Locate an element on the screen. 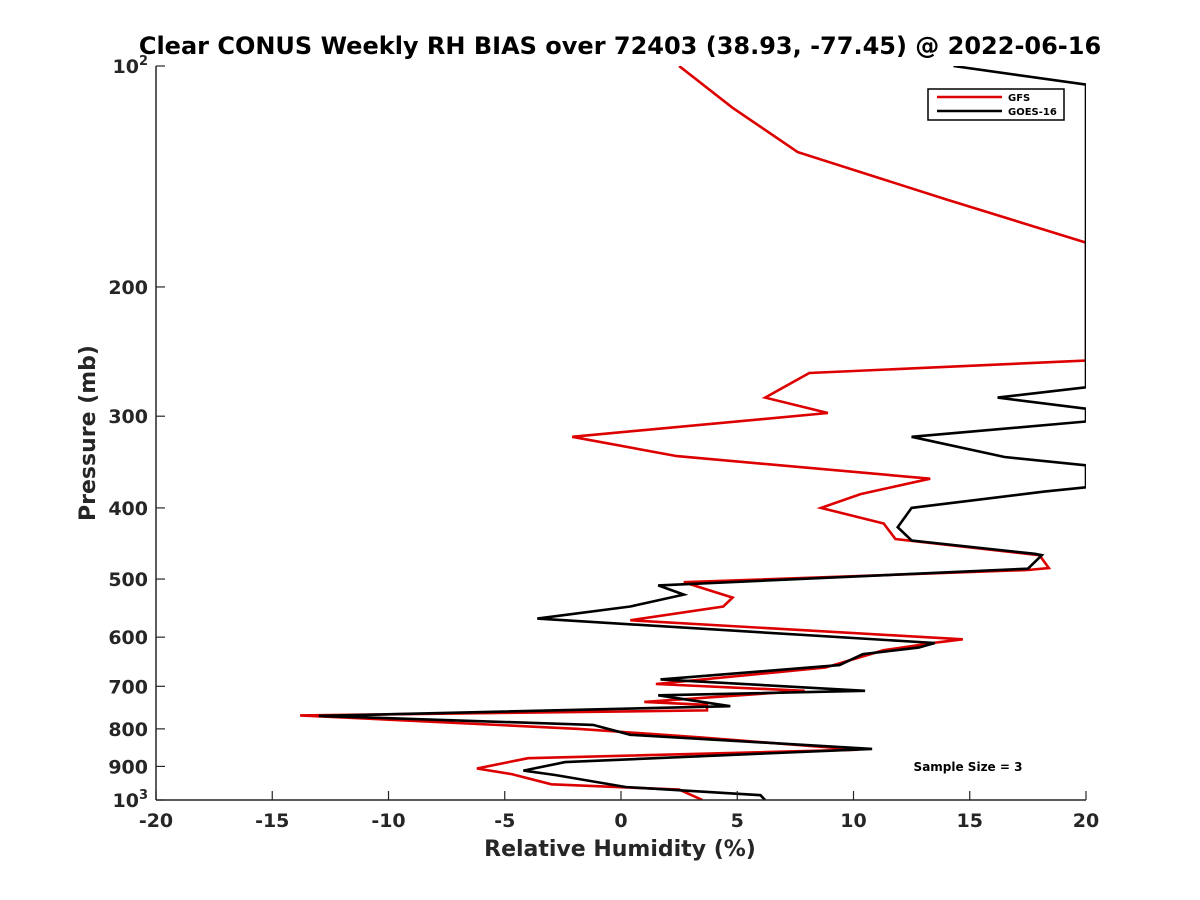  x-tick-label: -15 is located at coordinates (272, 821).